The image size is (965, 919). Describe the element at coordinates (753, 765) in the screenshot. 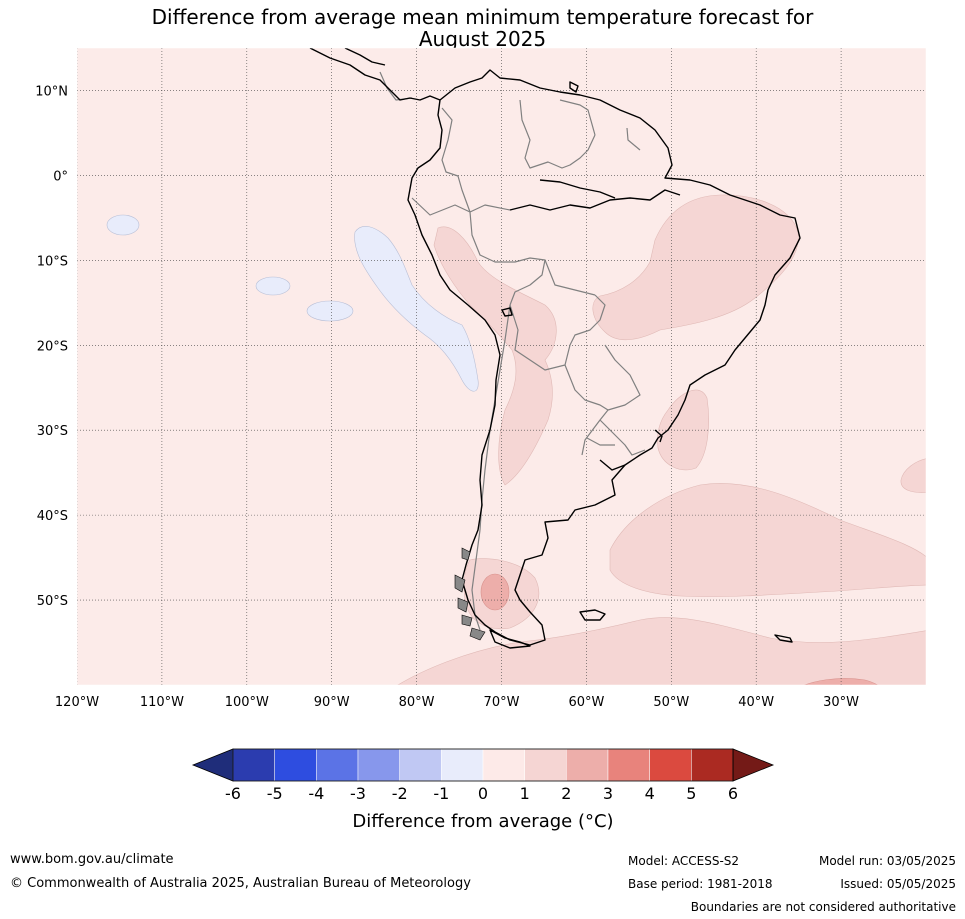

I see `colorbar-extend-high` at that location.